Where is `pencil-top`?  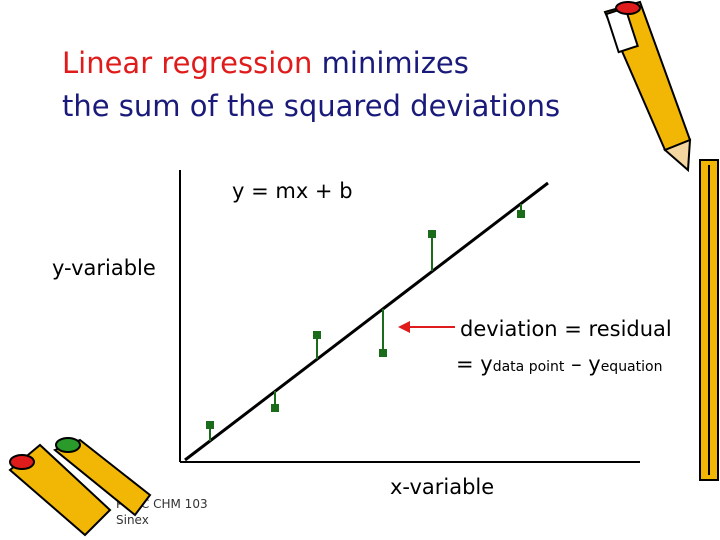 pencil-top is located at coordinates (647, 86).